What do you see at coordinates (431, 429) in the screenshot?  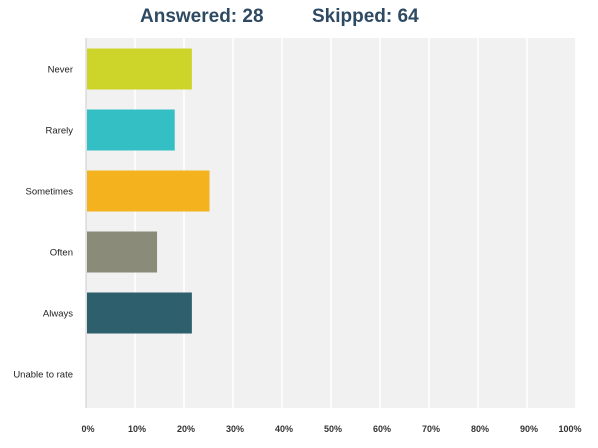 I see `x-tick-label: 70%` at bounding box center [431, 429].